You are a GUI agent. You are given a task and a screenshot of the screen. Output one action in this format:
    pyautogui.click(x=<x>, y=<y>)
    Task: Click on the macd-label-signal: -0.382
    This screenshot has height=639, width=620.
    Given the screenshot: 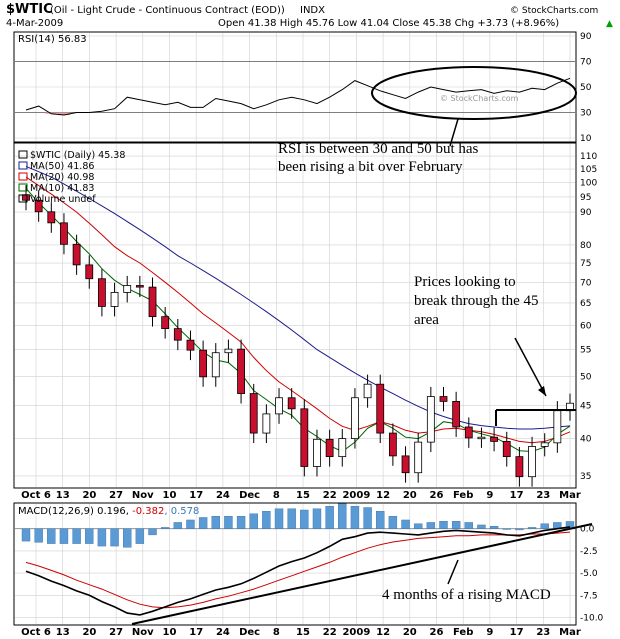 What is the action you would take?
    pyautogui.click(x=148, y=511)
    